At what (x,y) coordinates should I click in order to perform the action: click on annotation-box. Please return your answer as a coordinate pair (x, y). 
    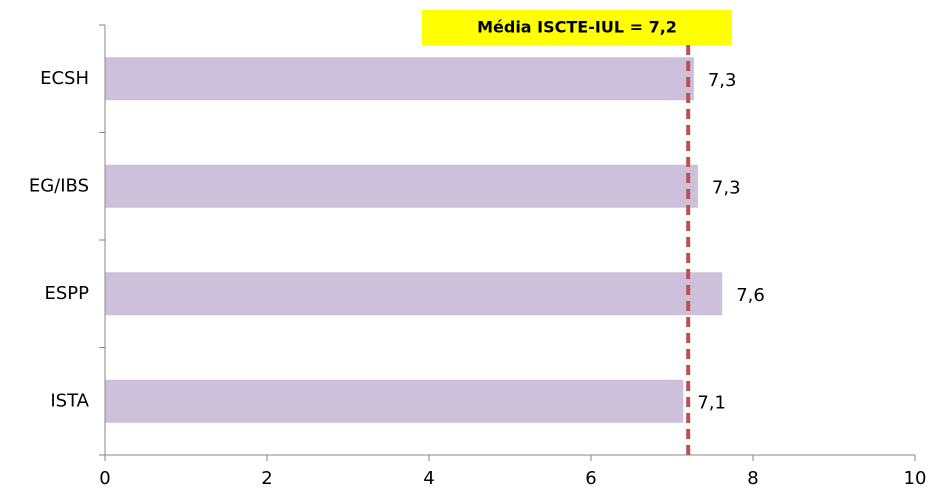
    Looking at the image, I should click on (577, 27).